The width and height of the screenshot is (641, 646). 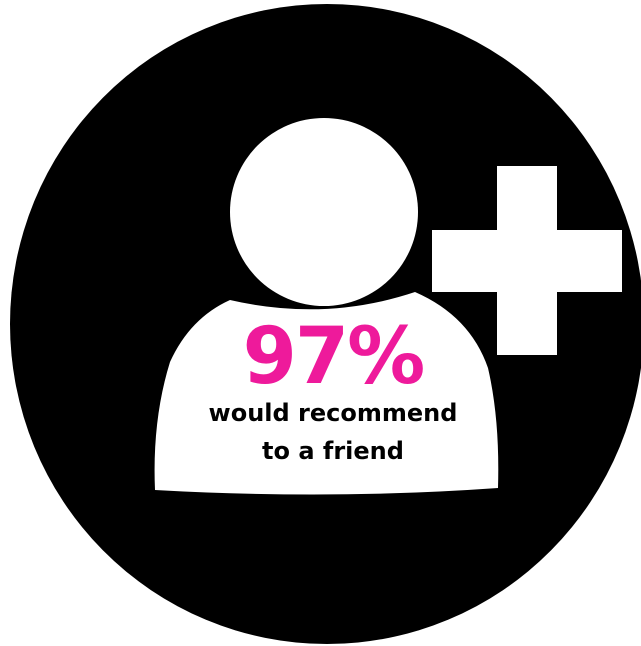 I want to click on stat-caption-line-1: would recommend, so click(x=333, y=413).